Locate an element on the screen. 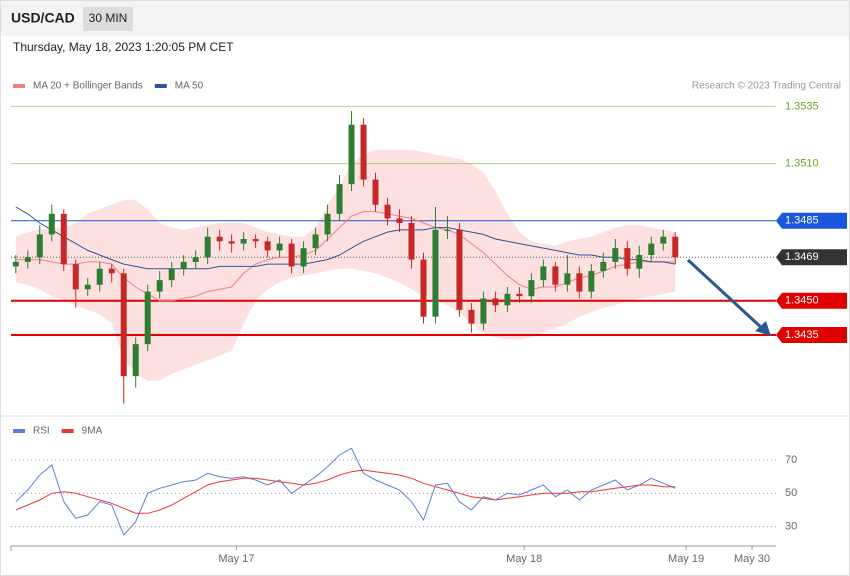 The height and width of the screenshot is (576, 850). indicator-line is located at coordinates (345, 491).